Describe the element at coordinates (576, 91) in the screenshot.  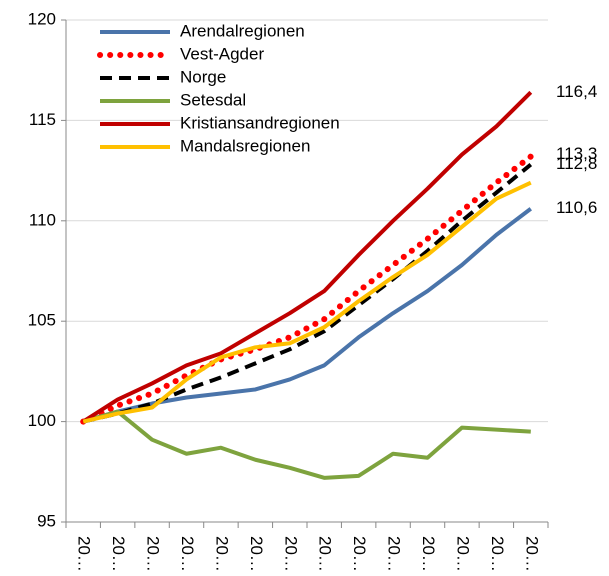
I see `end-value-label: 116,4` at that location.